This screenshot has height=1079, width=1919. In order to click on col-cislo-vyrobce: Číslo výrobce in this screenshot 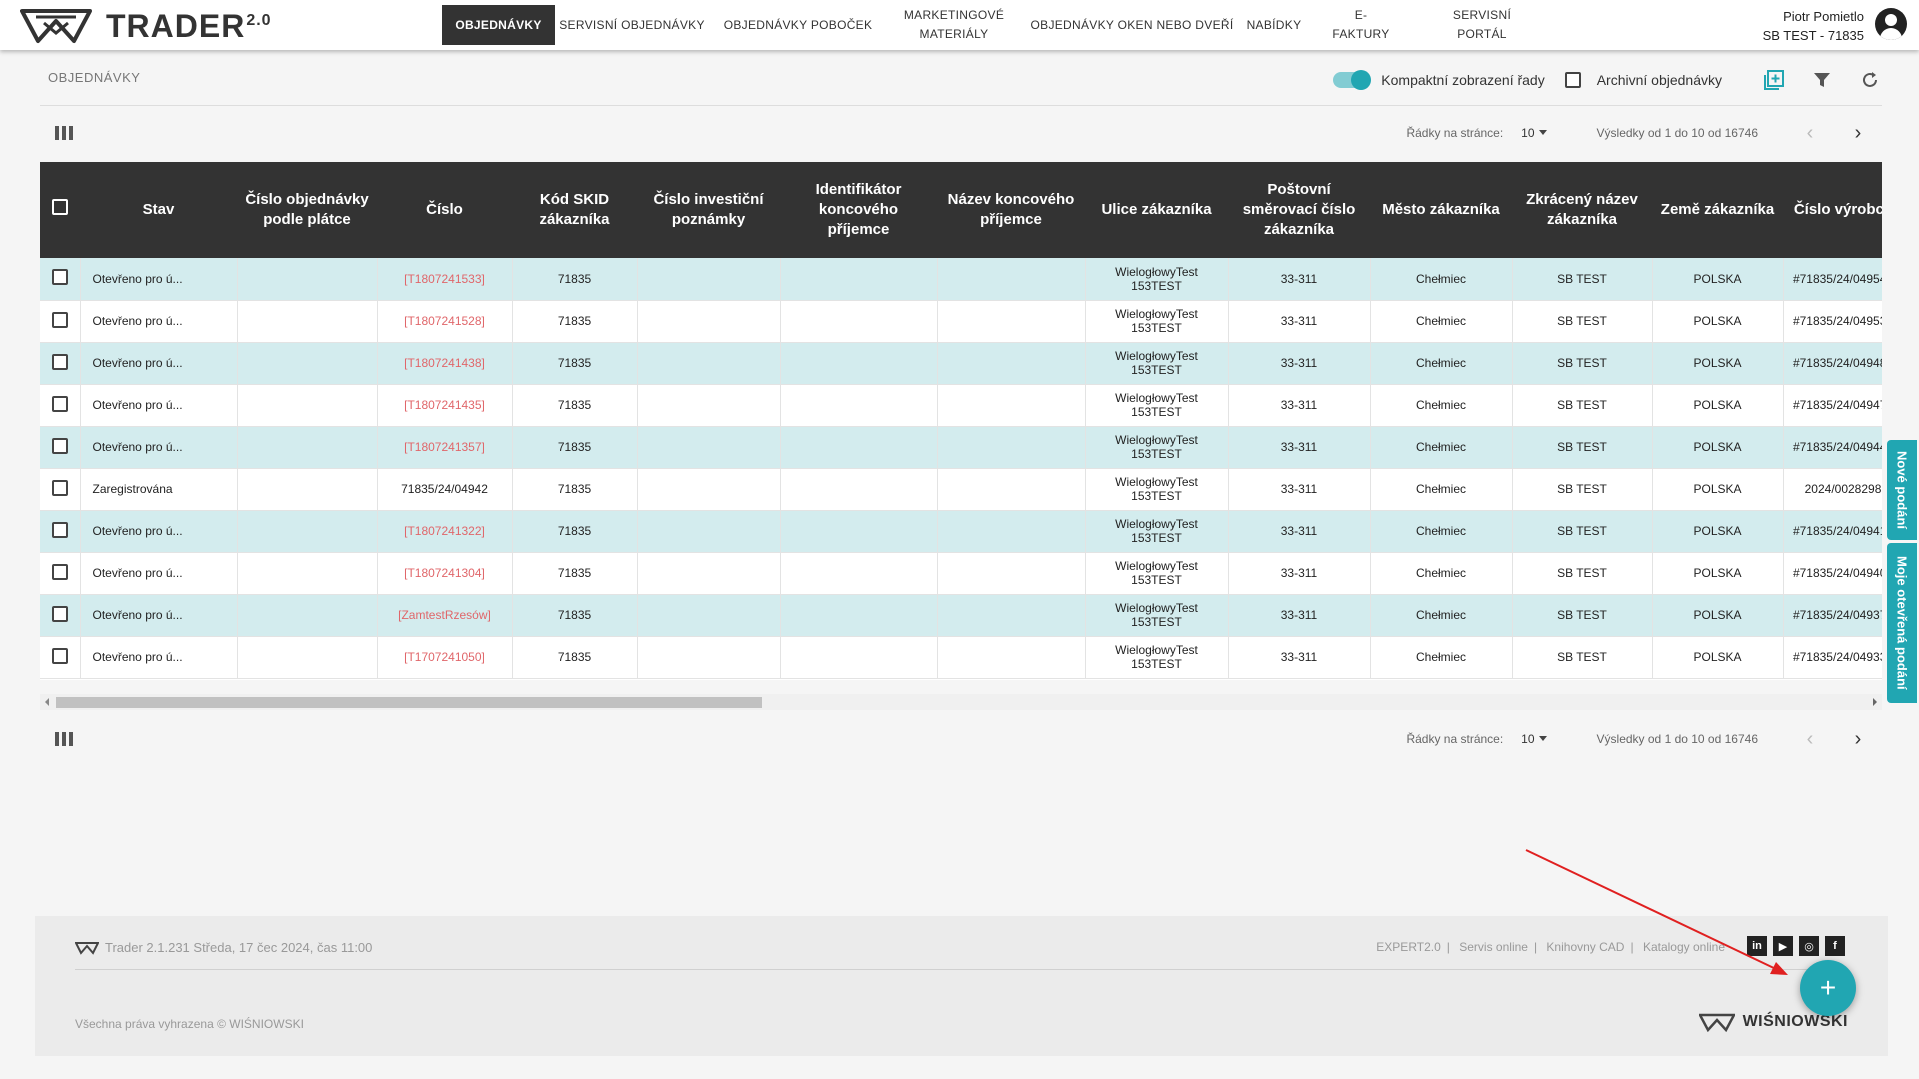, I will do `click(1832, 210)`.